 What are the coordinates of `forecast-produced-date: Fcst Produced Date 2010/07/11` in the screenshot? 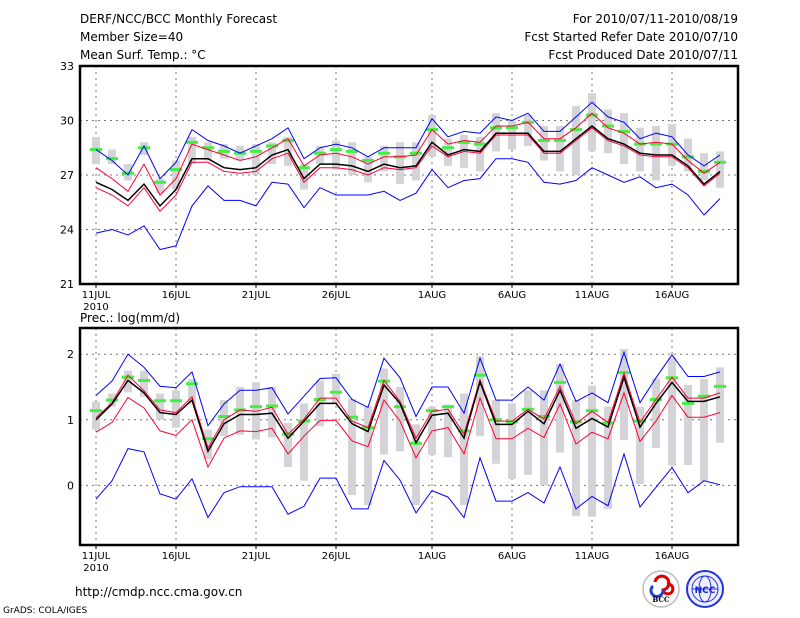 It's located at (643, 55).